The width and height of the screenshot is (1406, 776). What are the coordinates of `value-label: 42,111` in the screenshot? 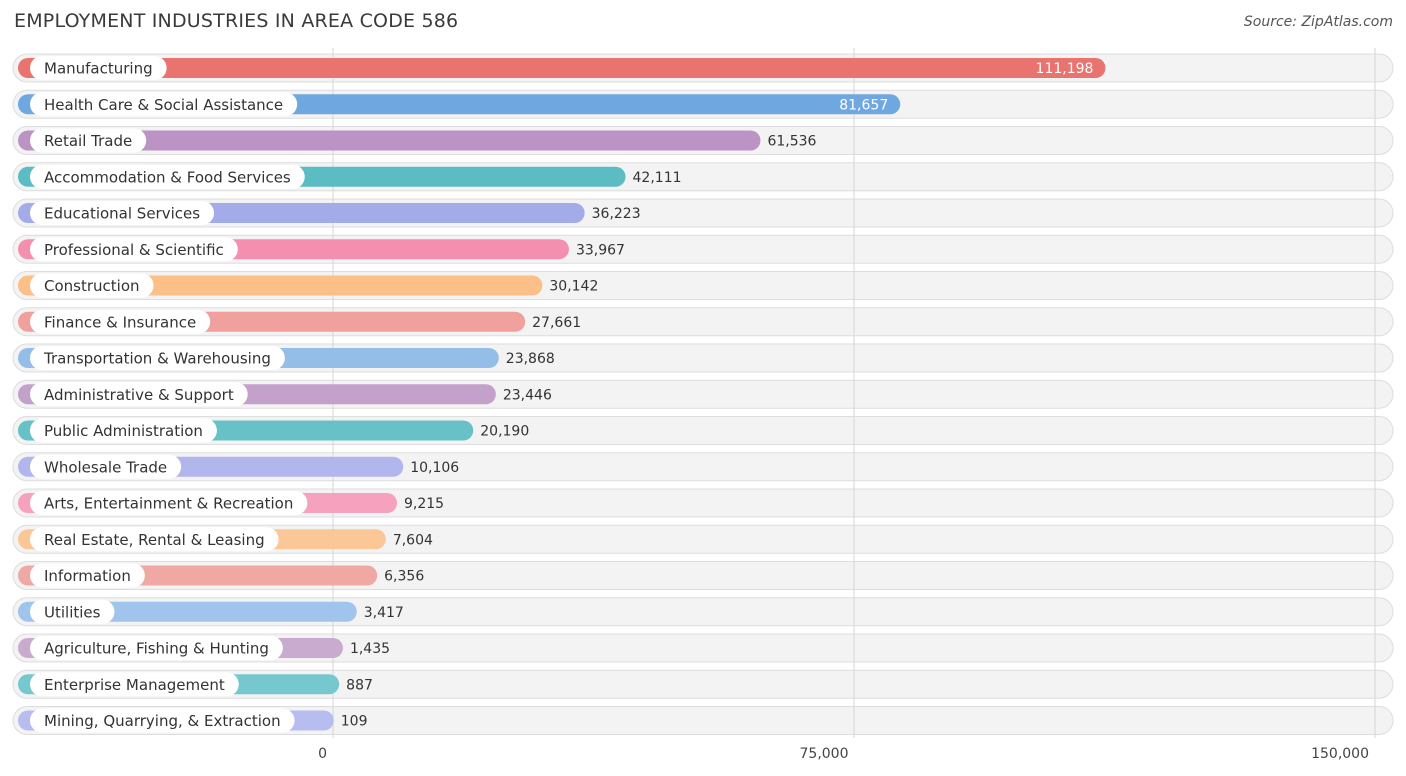 It's located at (657, 178).